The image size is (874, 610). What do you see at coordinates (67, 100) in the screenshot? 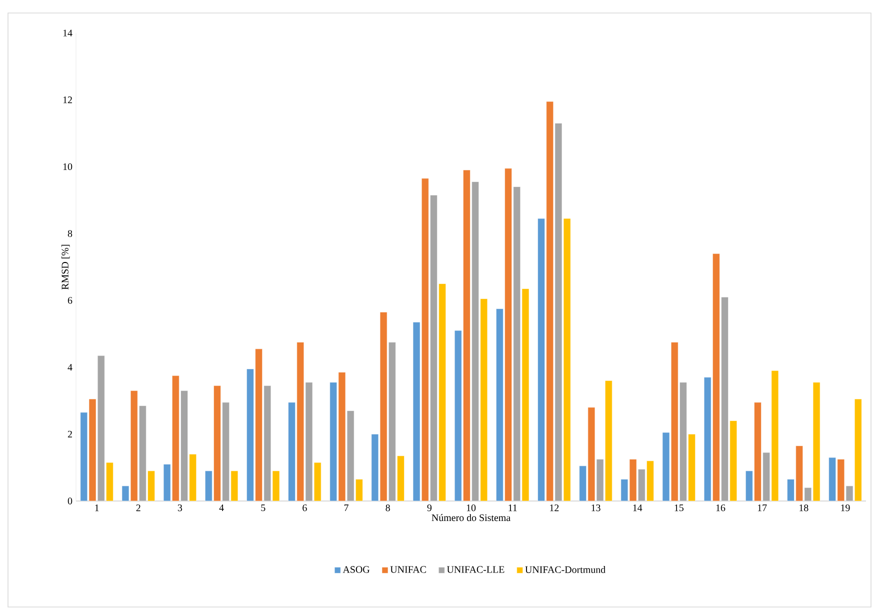
I see `y-tick-label: 12` at bounding box center [67, 100].